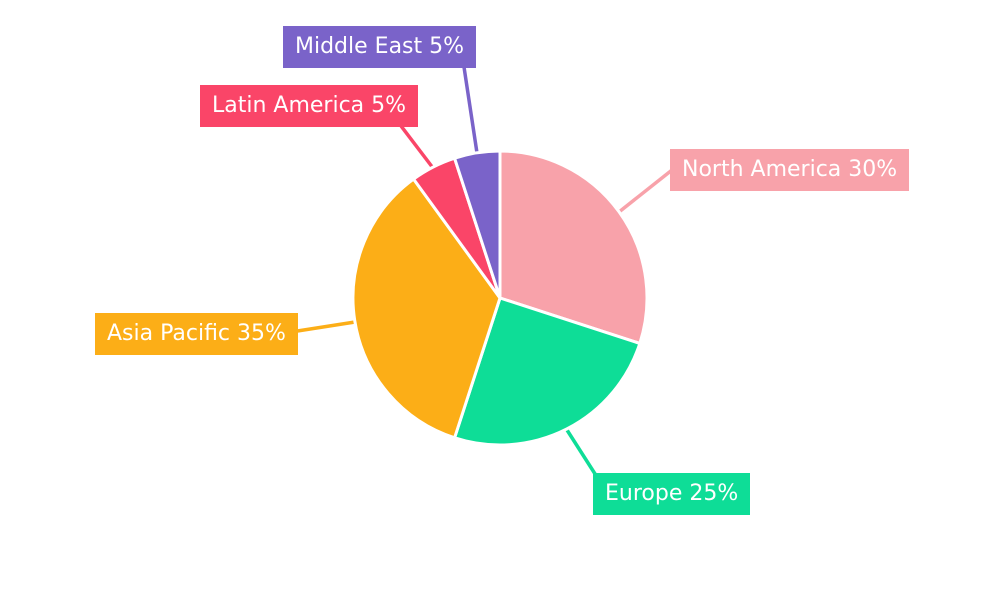  Describe the element at coordinates (477, 224) in the screenshot. I see `pie-slice-middle-east` at that location.